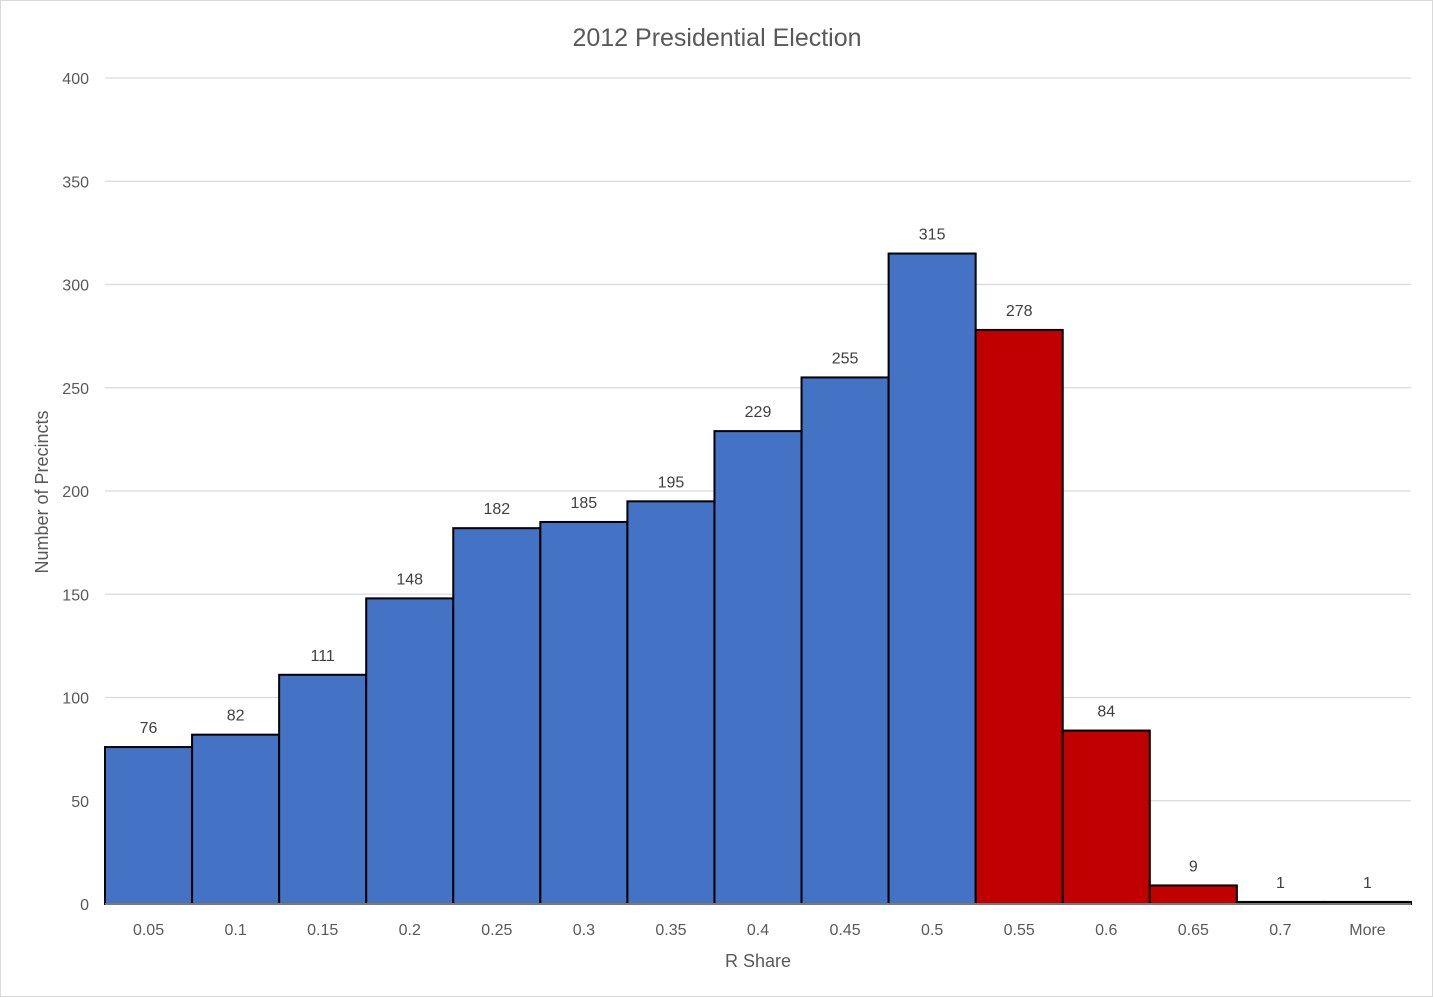 The height and width of the screenshot is (997, 1433). Describe the element at coordinates (1367, 930) in the screenshot. I see `x-tick-label: More` at that location.